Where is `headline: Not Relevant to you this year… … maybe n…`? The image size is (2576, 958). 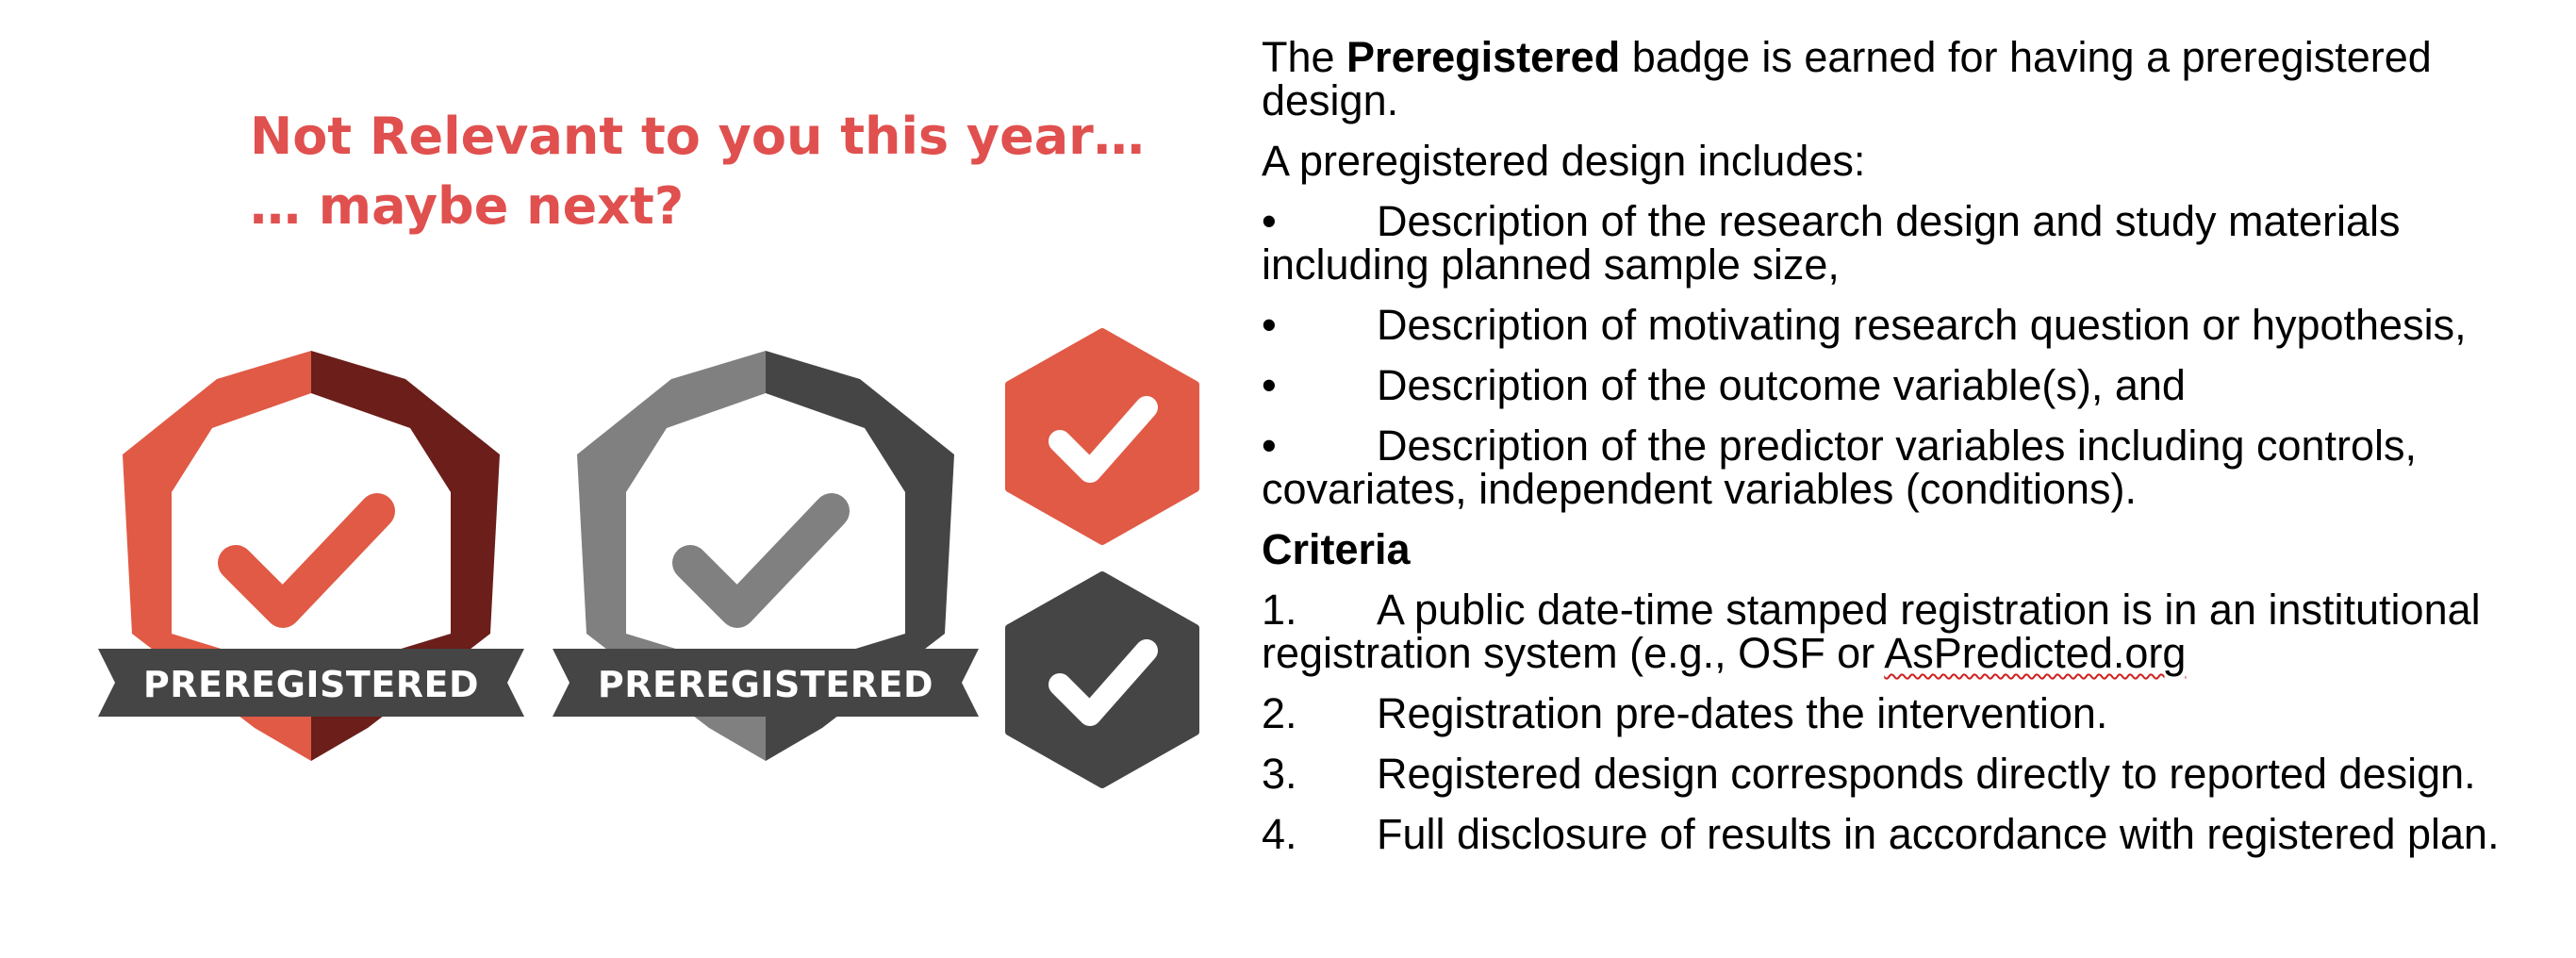 headline: Not Relevant to you this year… … maybe n… is located at coordinates (697, 171).